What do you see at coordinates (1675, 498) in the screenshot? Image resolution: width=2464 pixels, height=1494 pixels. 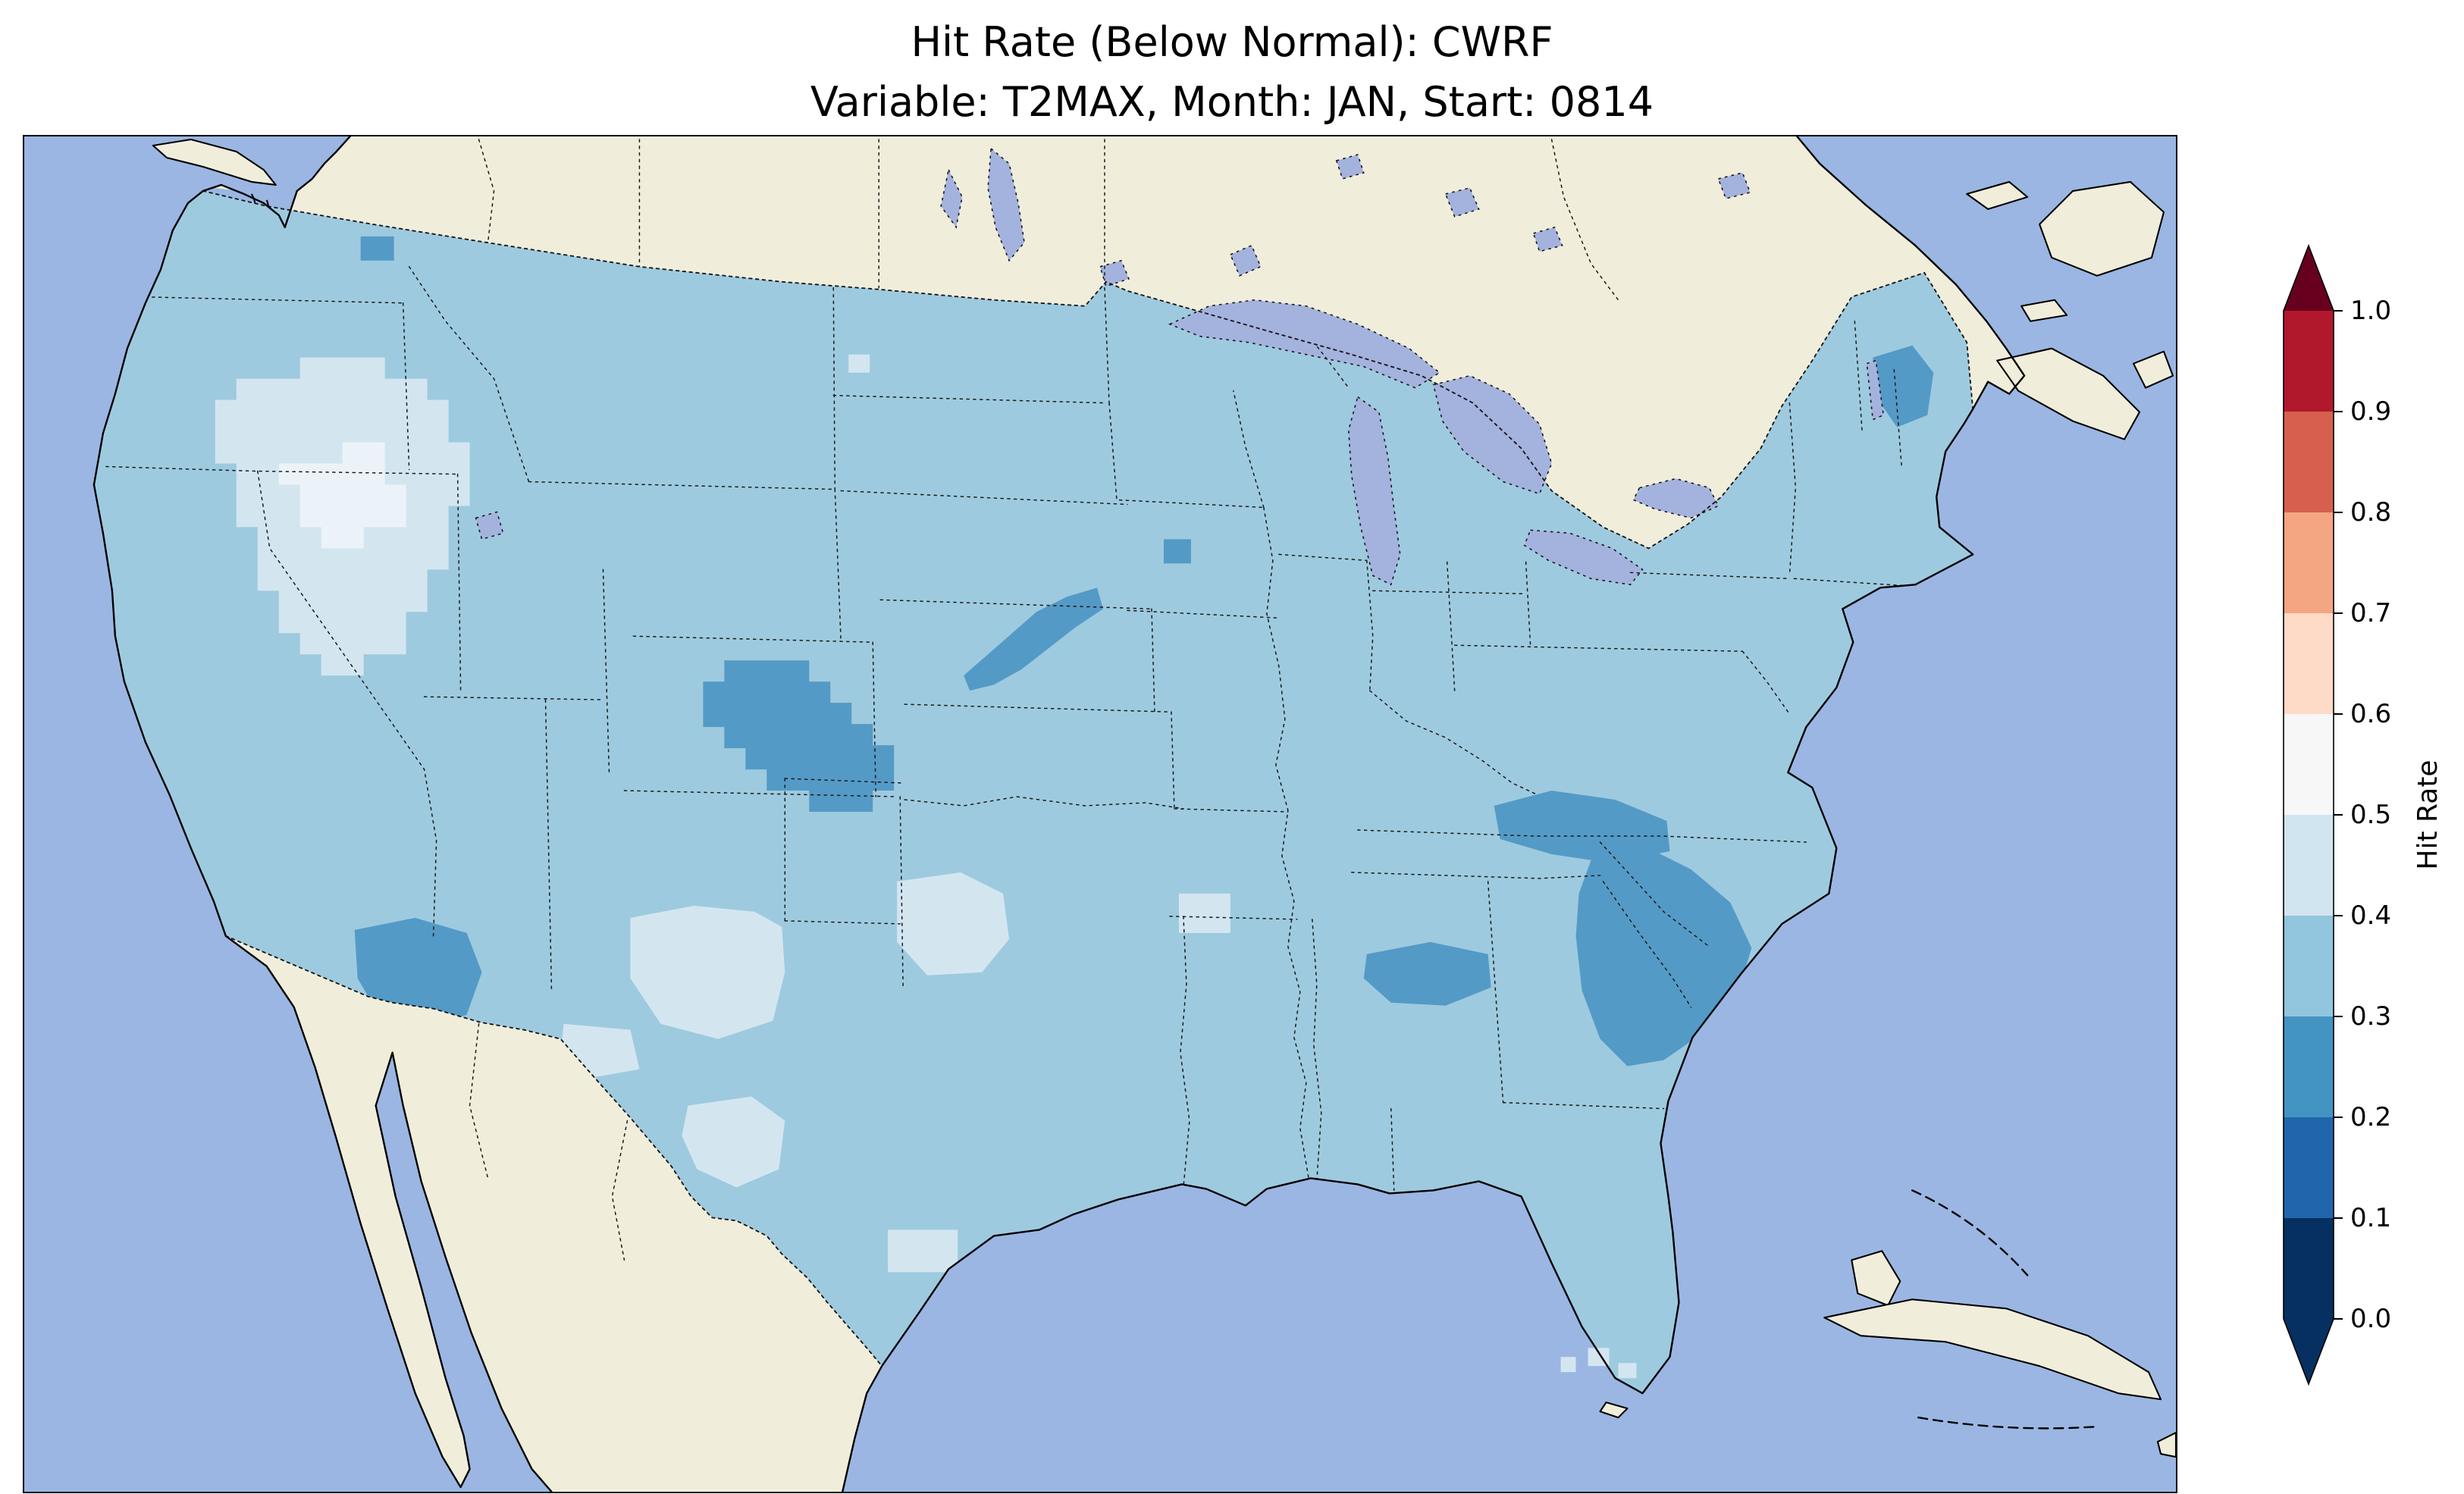 I see `lake-ontario` at bounding box center [1675, 498].